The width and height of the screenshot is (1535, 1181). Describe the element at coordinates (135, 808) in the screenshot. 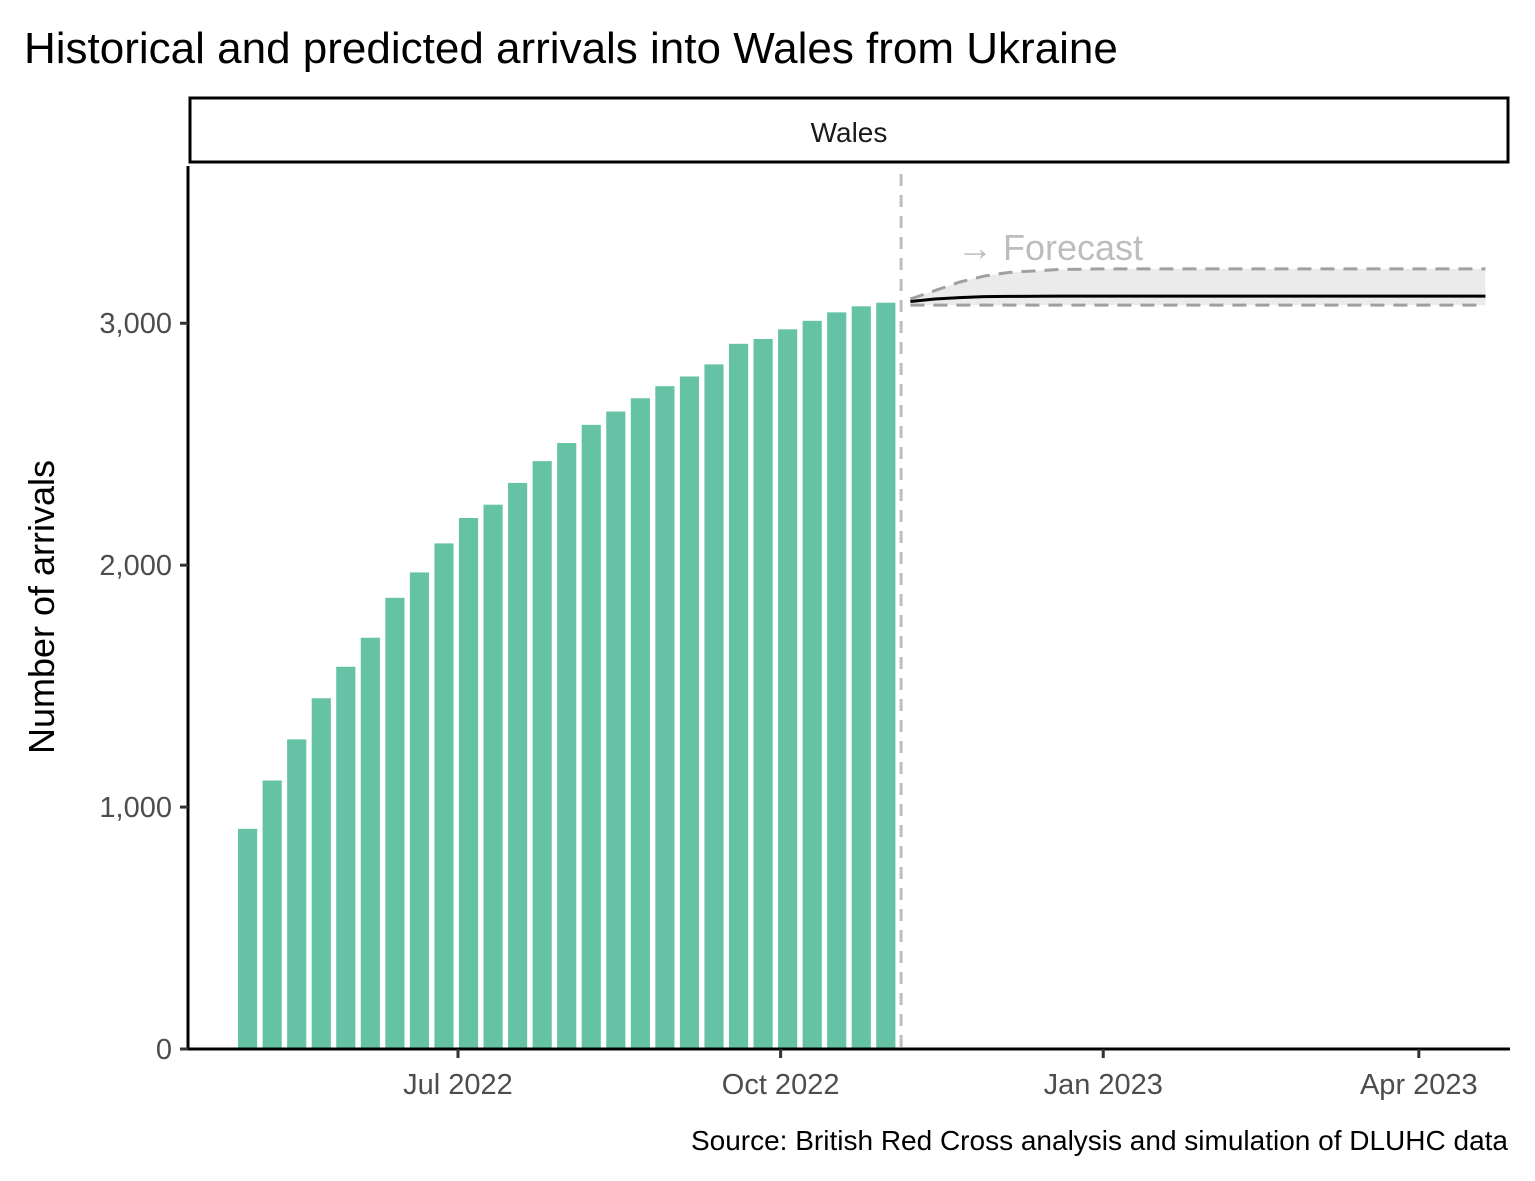

I see `y-tick-label: 1,000` at that location.